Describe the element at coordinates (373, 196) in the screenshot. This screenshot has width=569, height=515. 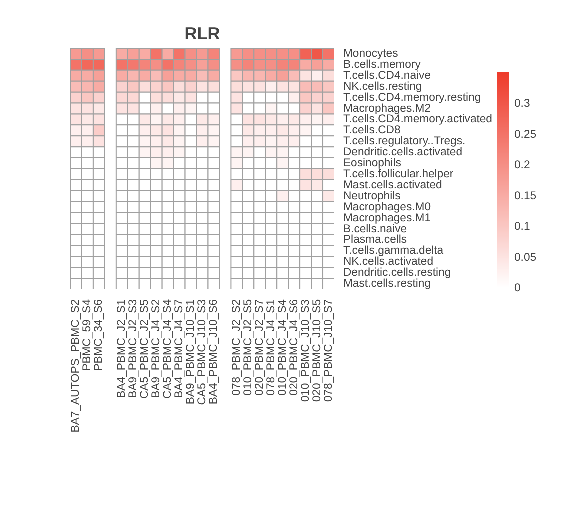
I see `y-tick-label: Neutrophils` at that location.